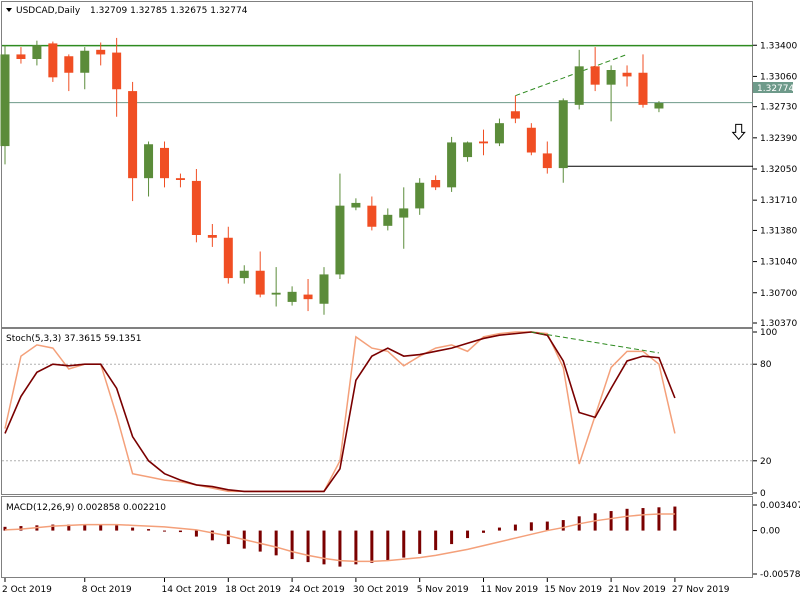  I want to click on price-tick-label: 1.31380, so click(778, 231).